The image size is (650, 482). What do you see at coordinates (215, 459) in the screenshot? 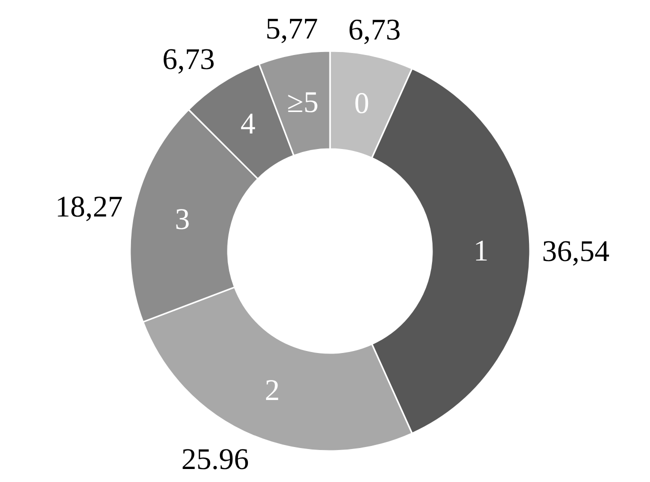
I see `data-label: 25.96` at bounding box center [215, 459].